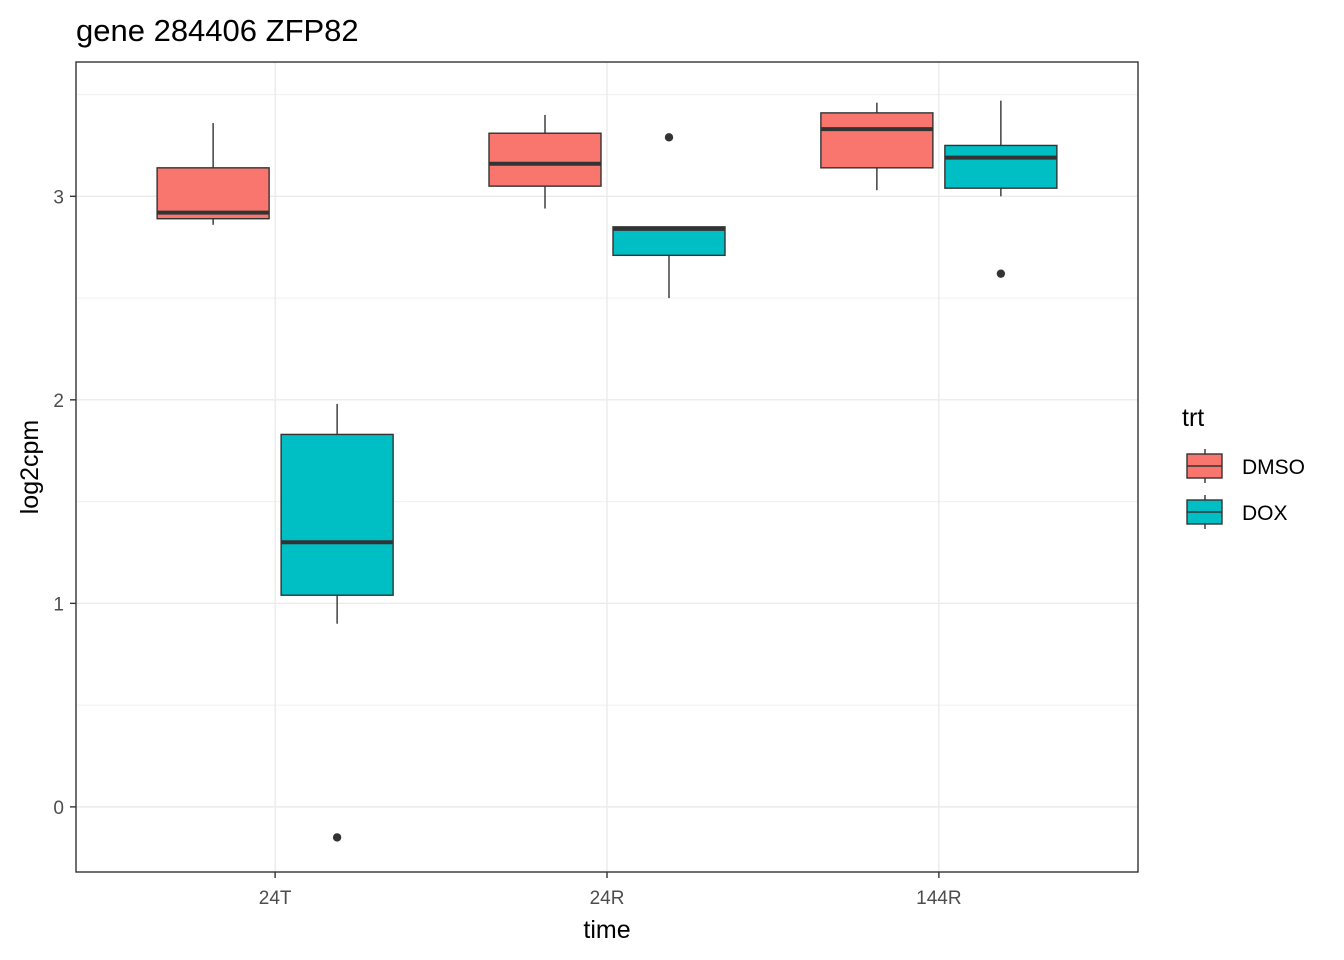 This screenshot has height=960, width=1344. I want to click on y-tick-label: 2, so click(58, 401).